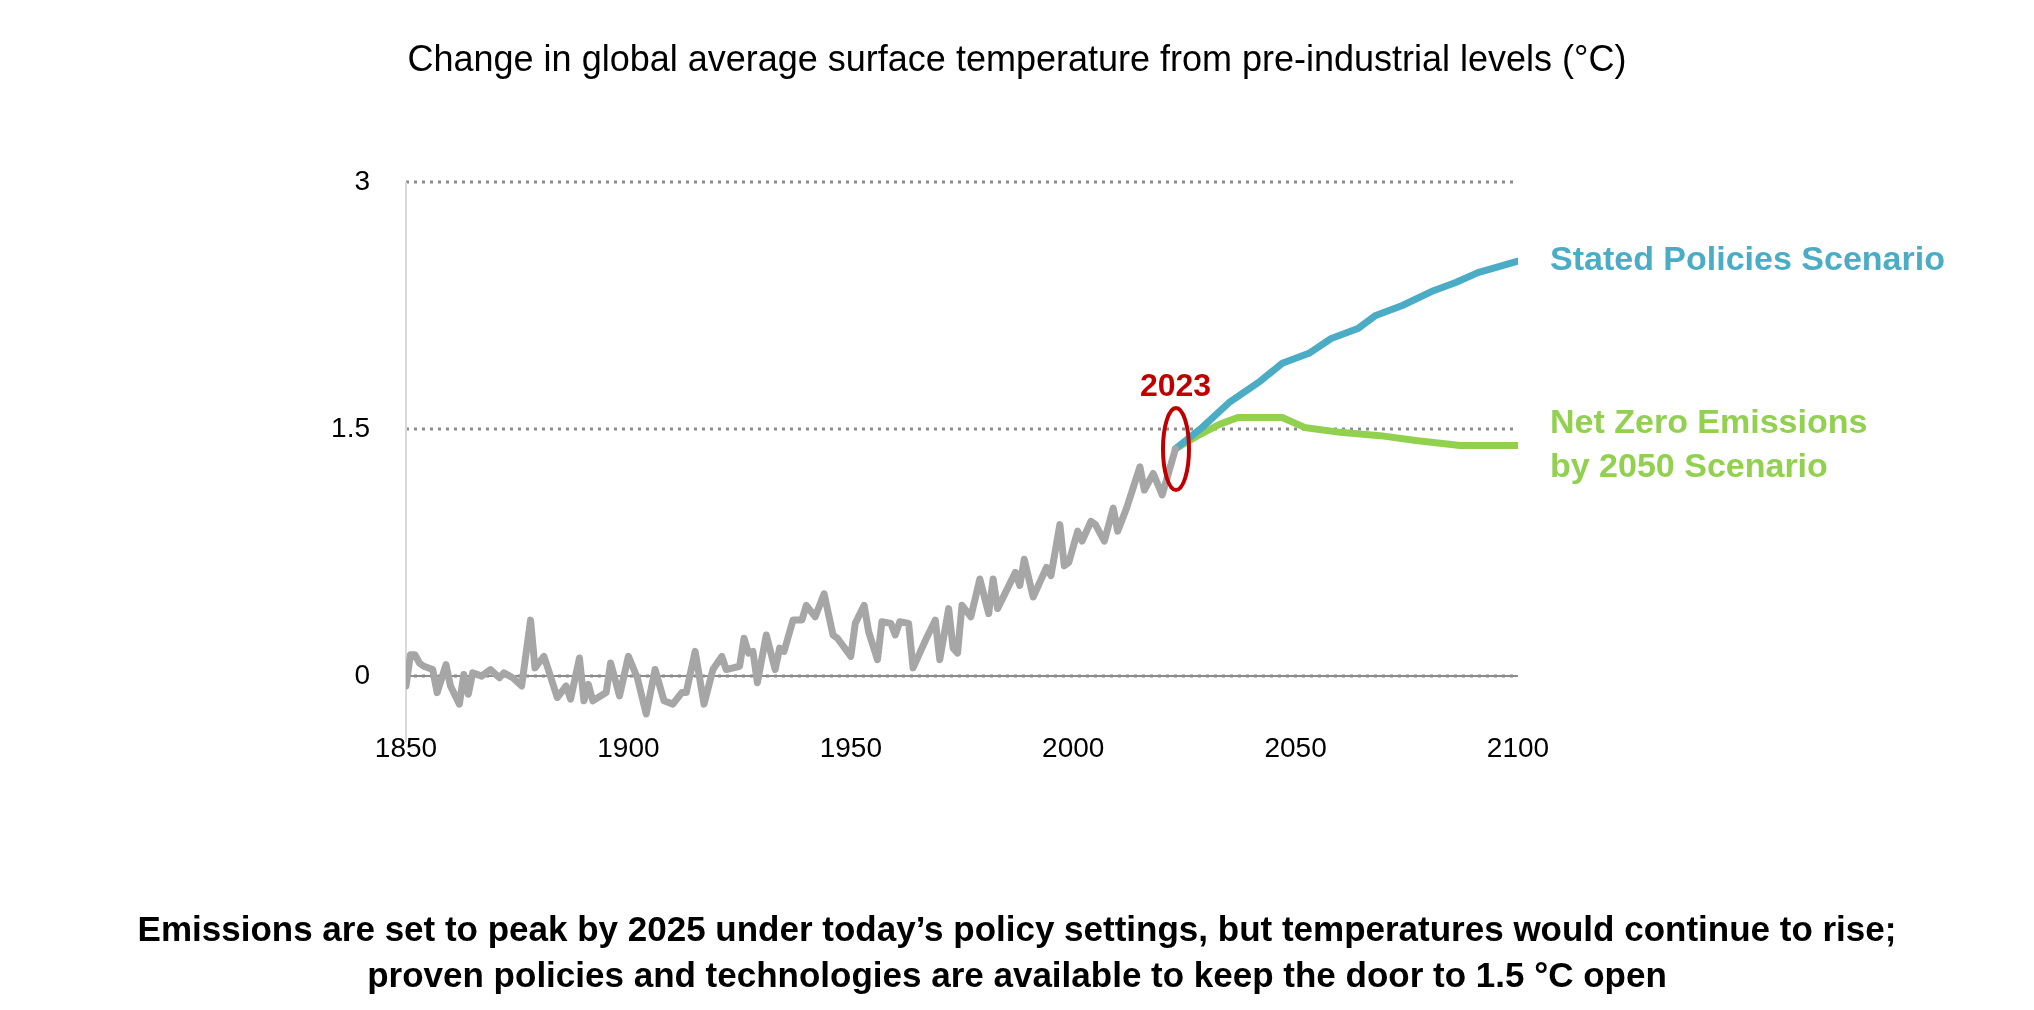 This screenshot has width=2034, height=1010. Describe the element at coordinates (1017, 58) in the screenshot. I see `chart-title: Change in global average surface temperature from pre-industrial levels (°C)` at that location.